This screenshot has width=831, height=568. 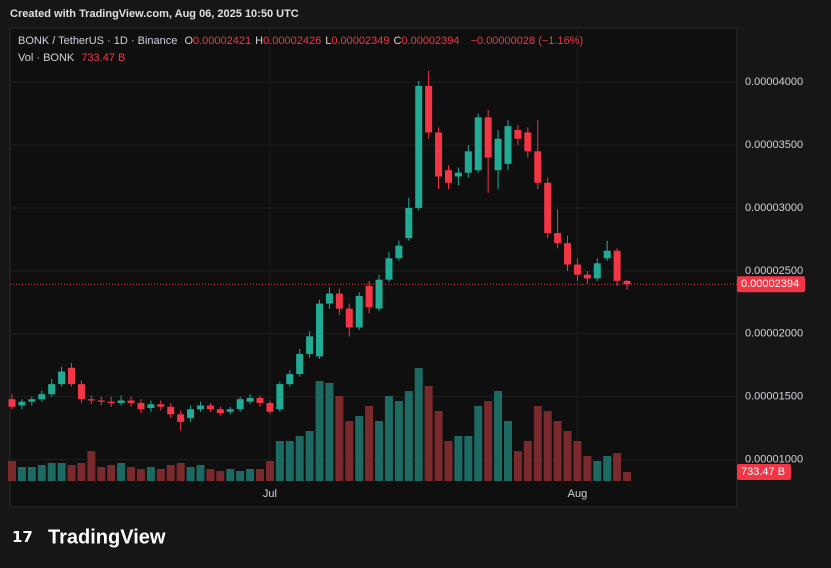 What do you see at coordinates (774, 397) in the screenshot?
I see `y-tick-label: 0.00001500` at bounding box center [774, 397].